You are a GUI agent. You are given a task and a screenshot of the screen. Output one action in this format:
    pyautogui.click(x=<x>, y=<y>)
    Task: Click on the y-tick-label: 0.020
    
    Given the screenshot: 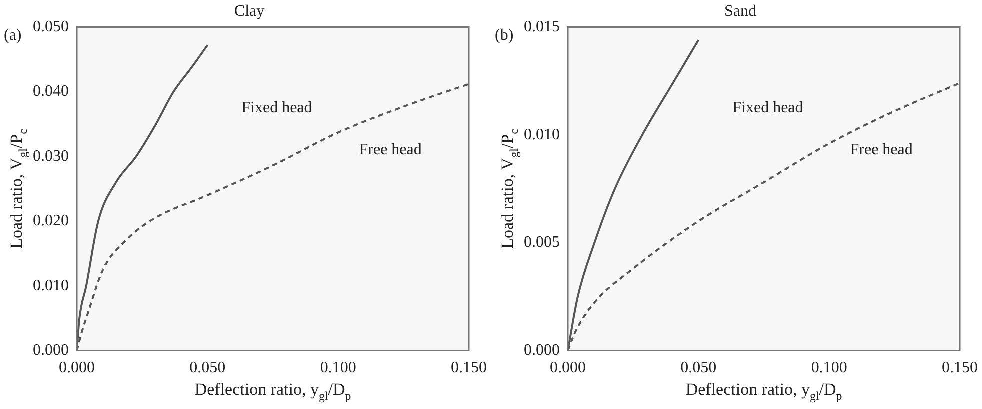 What is the action you would take?
    pyautogui.click(x=51, y=221)
    